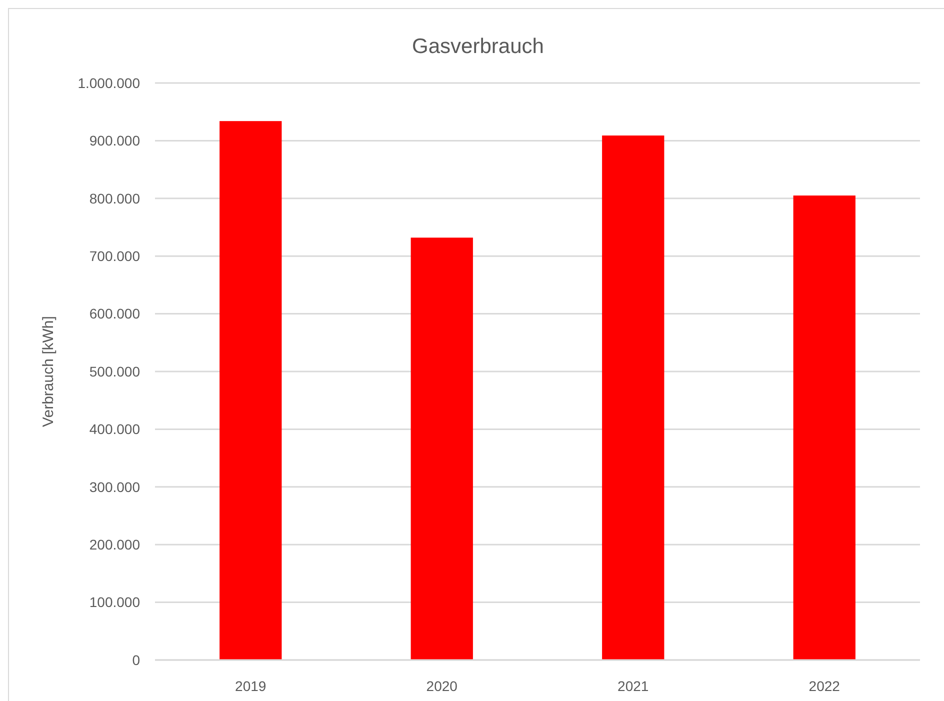 This screenshot has width=944, height=701. What do you see at coordinates (136, 660) in the screenshot?
I see `y-tick-label: 0` at bounding box center [136, 660].